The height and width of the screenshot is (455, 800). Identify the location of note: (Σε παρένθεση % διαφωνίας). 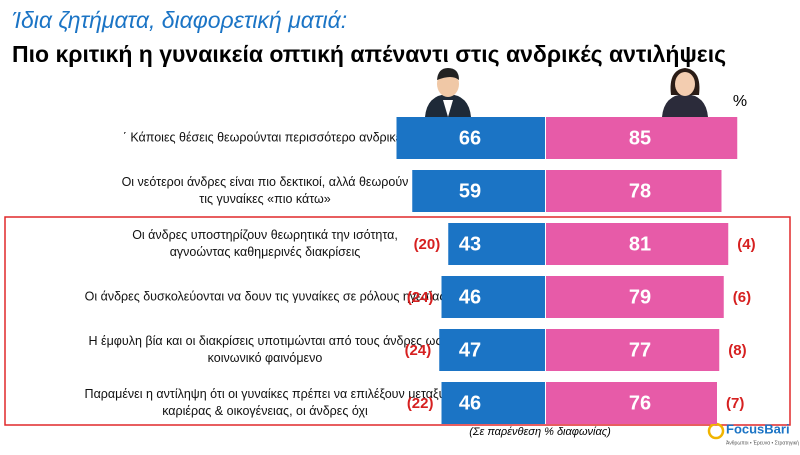
(540, 432).